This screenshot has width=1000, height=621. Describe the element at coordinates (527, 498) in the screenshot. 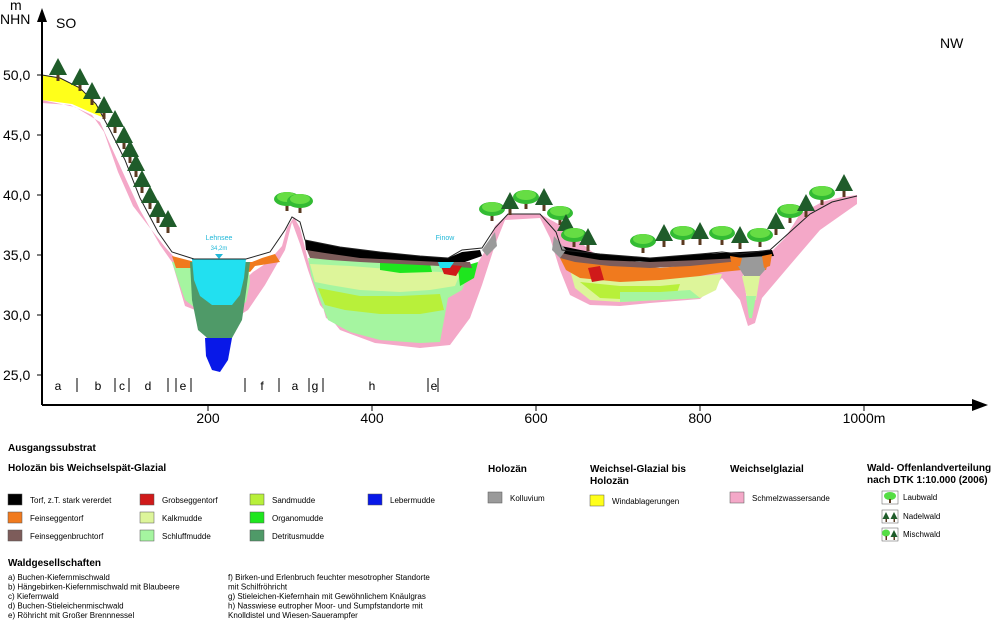

I see `legend-item-label: Kolluvium` at that location.